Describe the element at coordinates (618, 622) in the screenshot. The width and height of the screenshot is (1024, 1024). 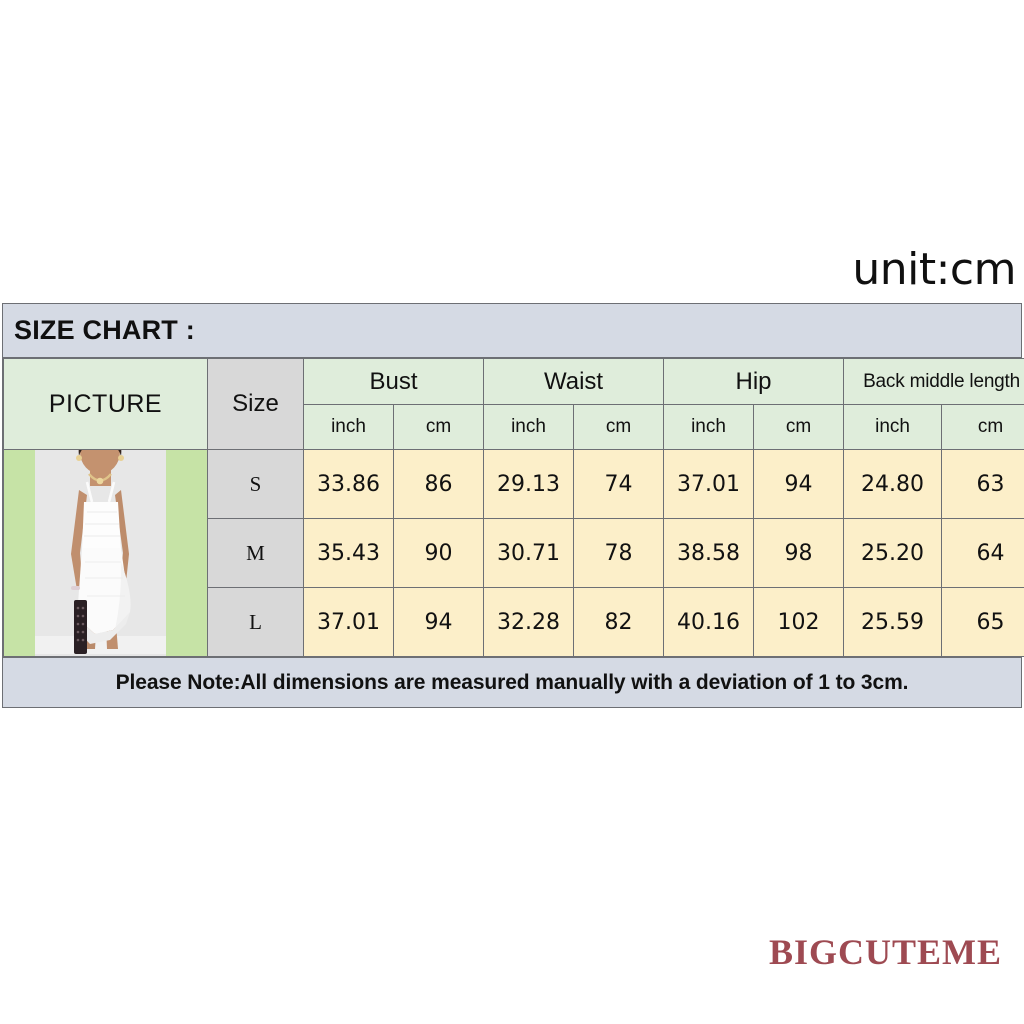
I see `cell-waist-cm: 82` at that location.